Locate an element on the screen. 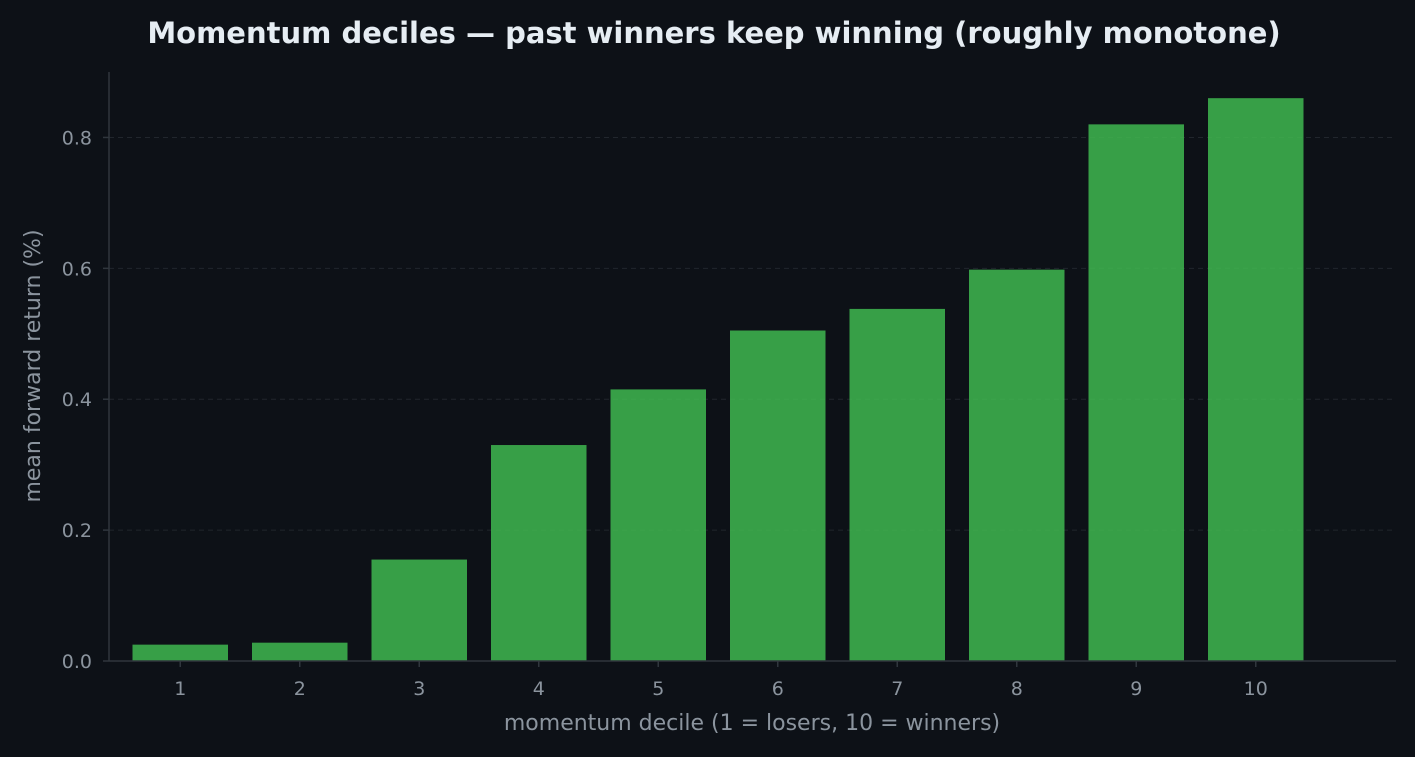  y-tick-label: 0.0 is located at coordinates (77, 662).